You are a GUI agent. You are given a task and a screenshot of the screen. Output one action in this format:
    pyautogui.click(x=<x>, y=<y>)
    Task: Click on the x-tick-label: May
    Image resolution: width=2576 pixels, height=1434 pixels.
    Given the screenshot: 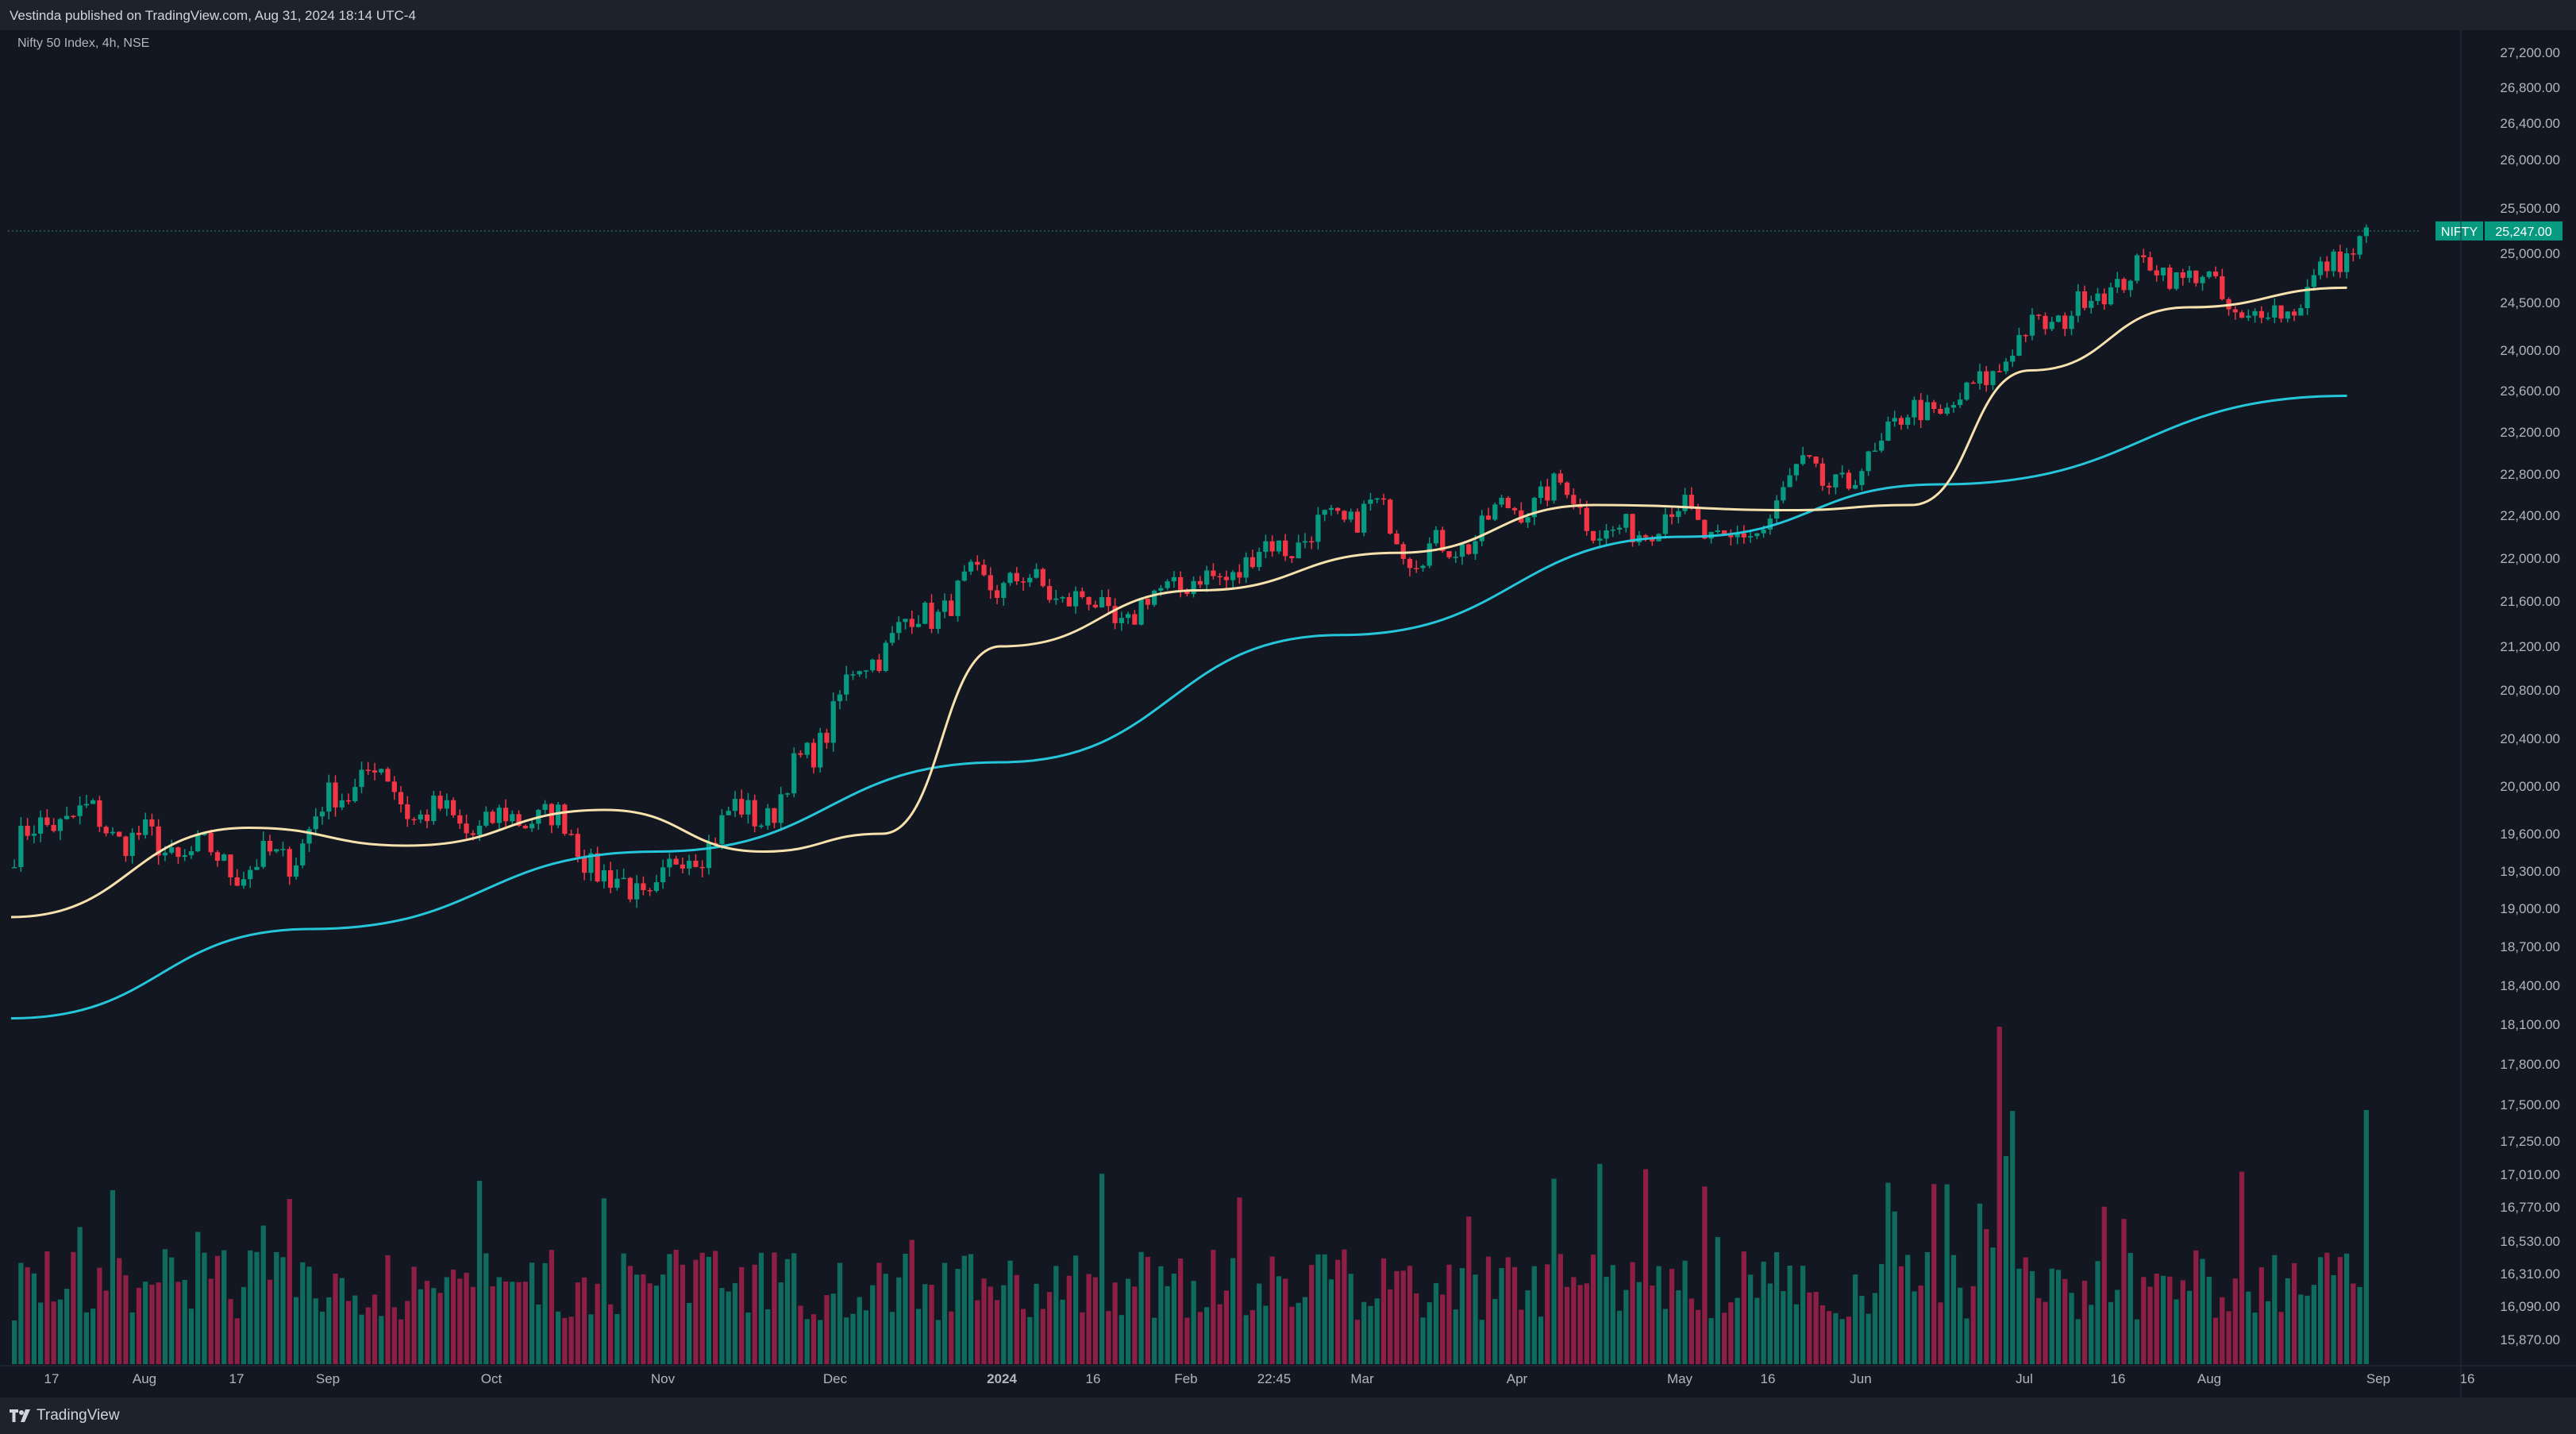 What is the action you would take?
    pyautogui.click(x=1680, y=1378)
    